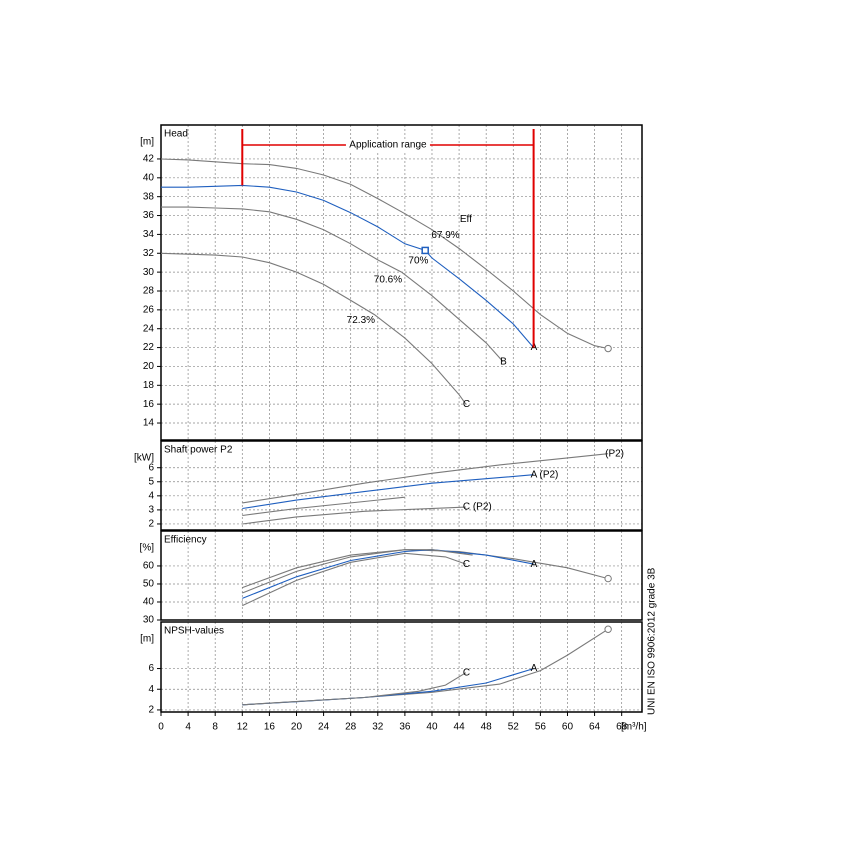 The image size is (842, 845). What do you see at coordinates (297, 727) in the screenshot?
I see `x-tick-label: 20` at bounding box center [297, 727].